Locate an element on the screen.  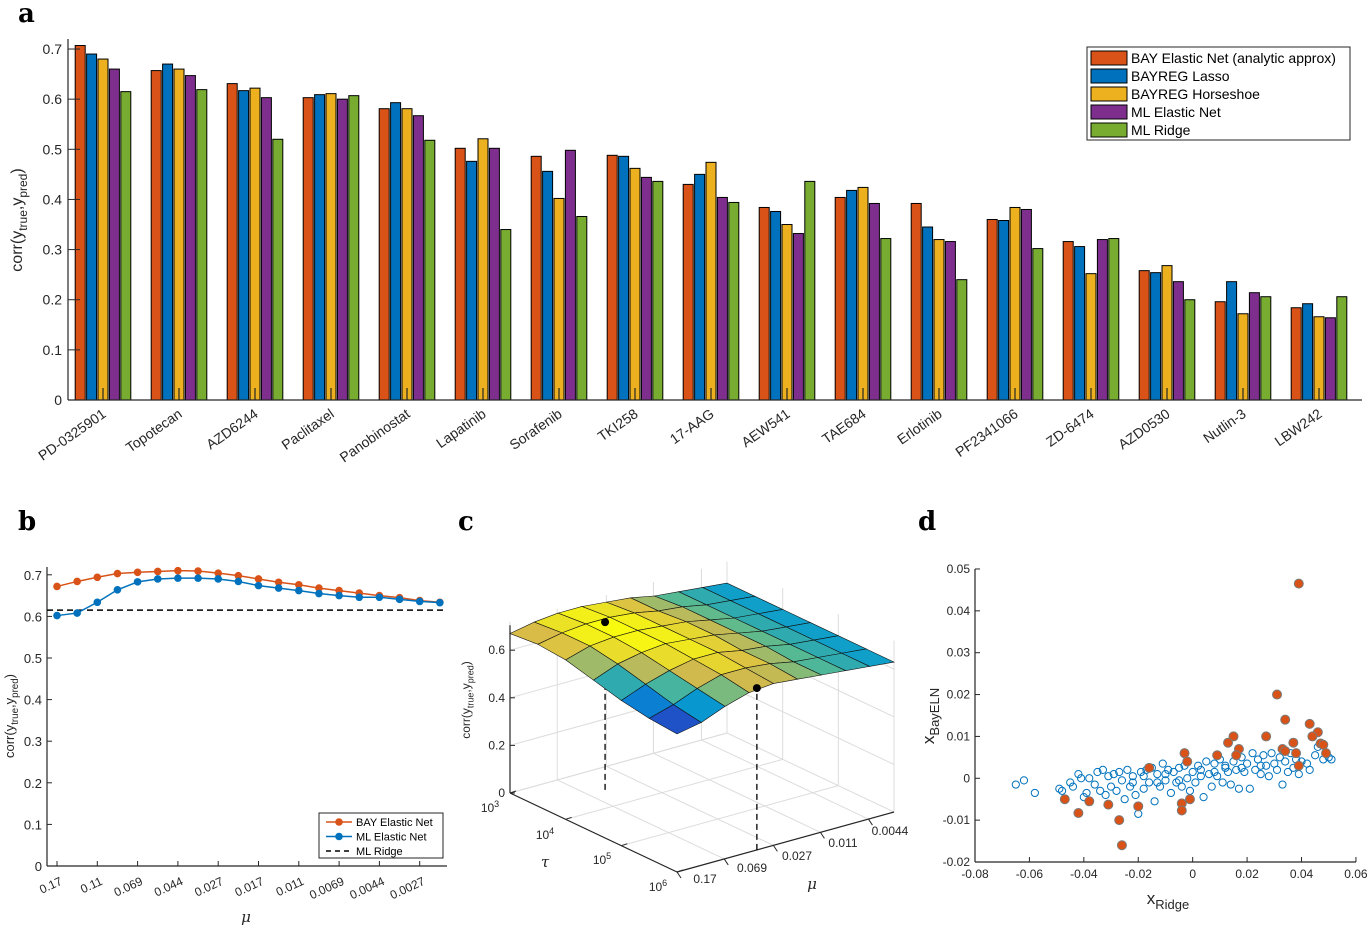
y-tick-label: -0.01 is located at coordinates (957, 820).